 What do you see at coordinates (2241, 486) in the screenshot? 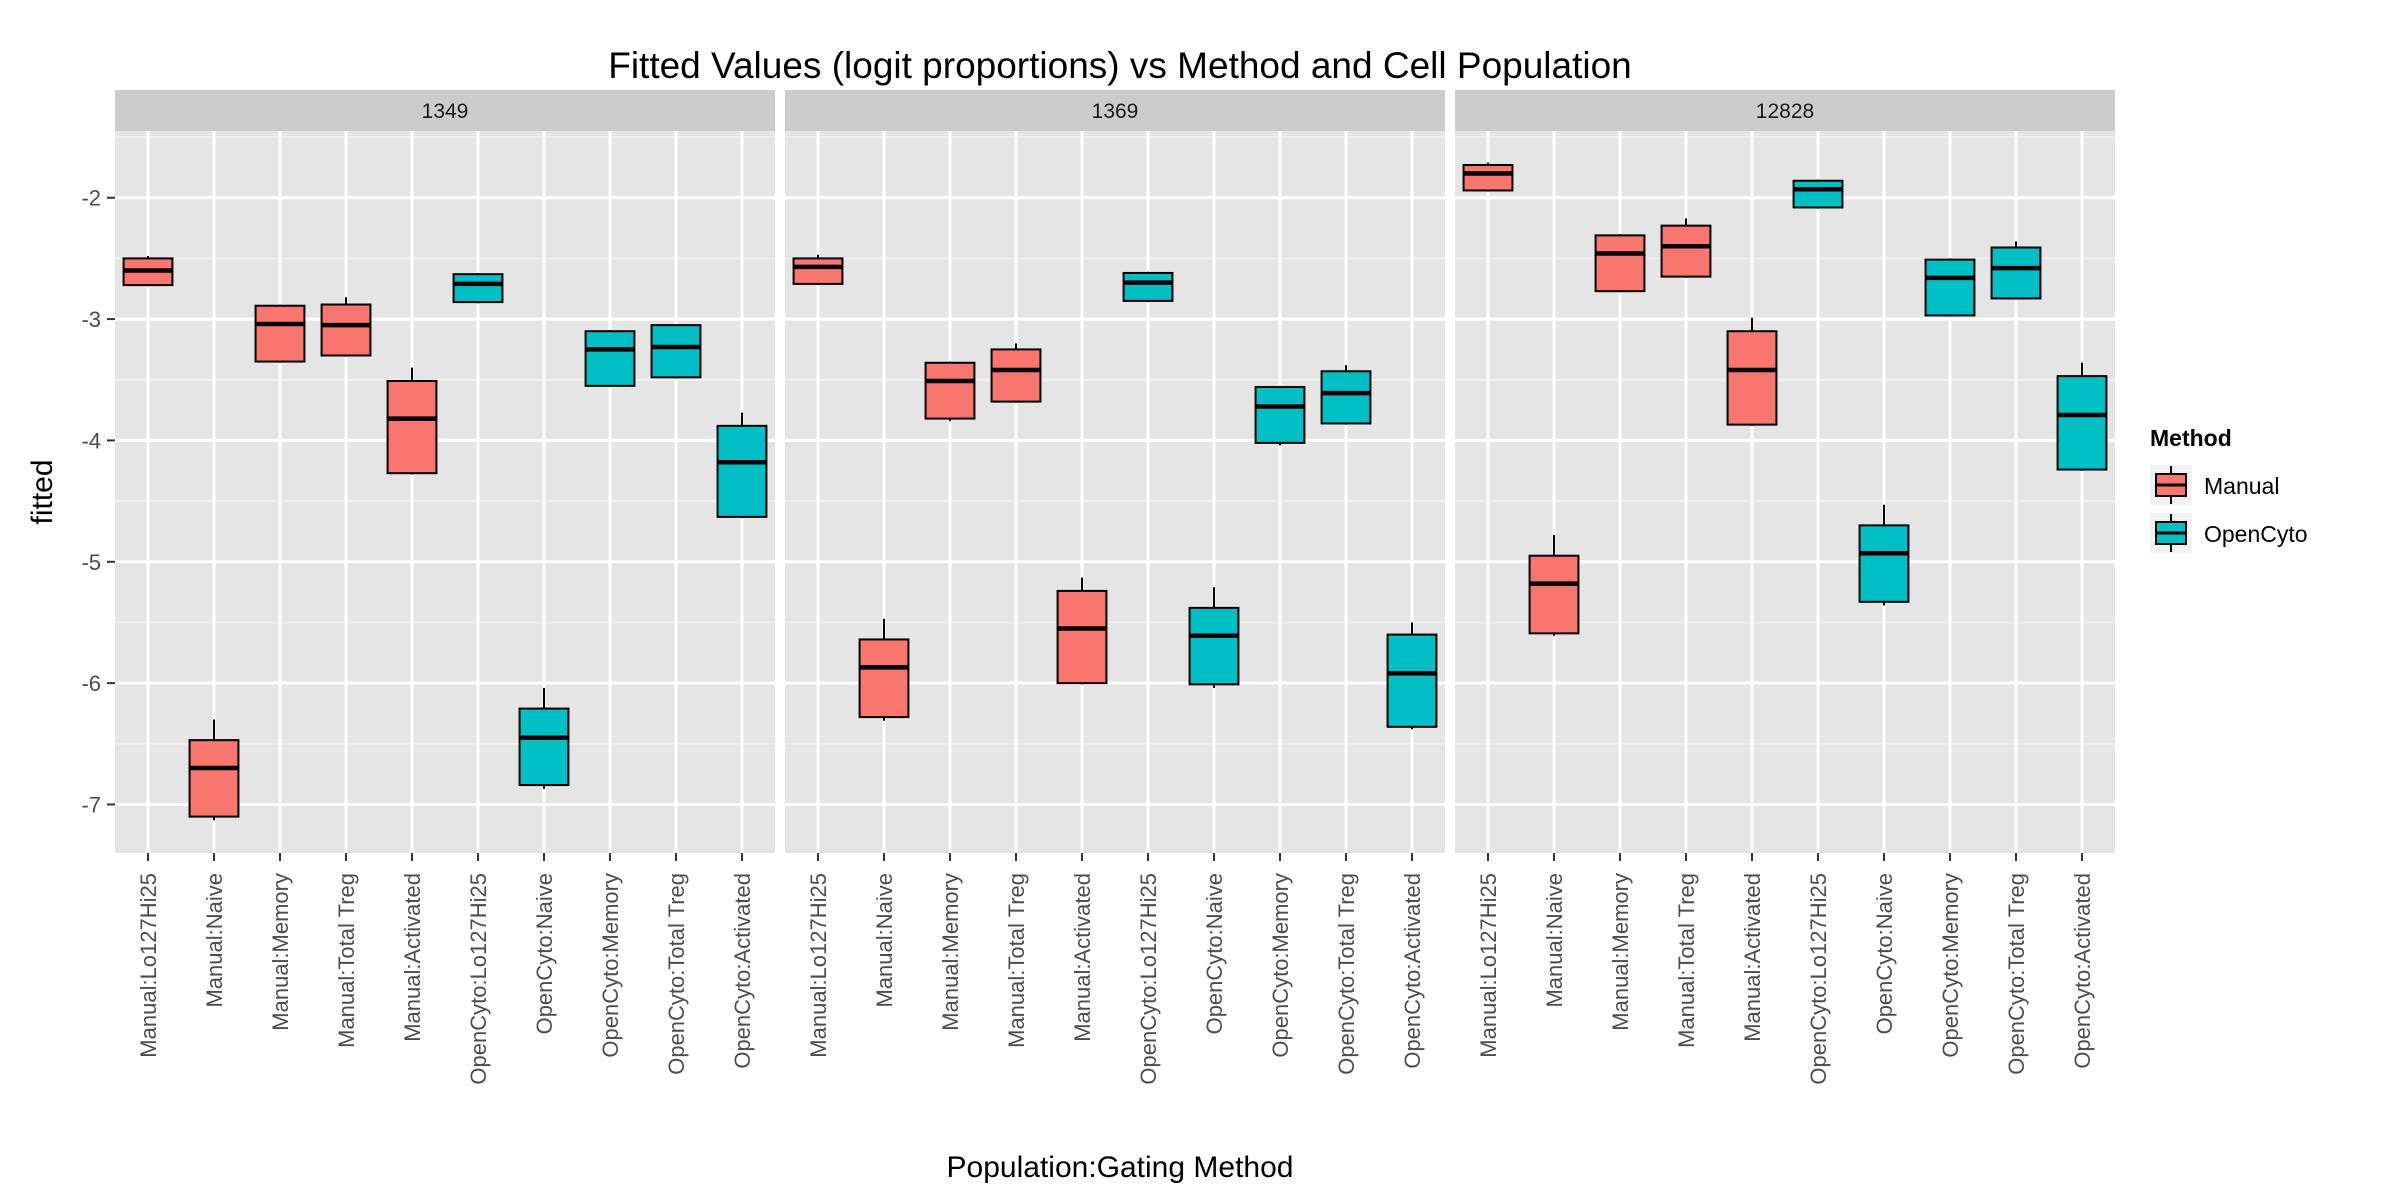
I see `legend-label: Manual` at bounding box center [2241, 486].